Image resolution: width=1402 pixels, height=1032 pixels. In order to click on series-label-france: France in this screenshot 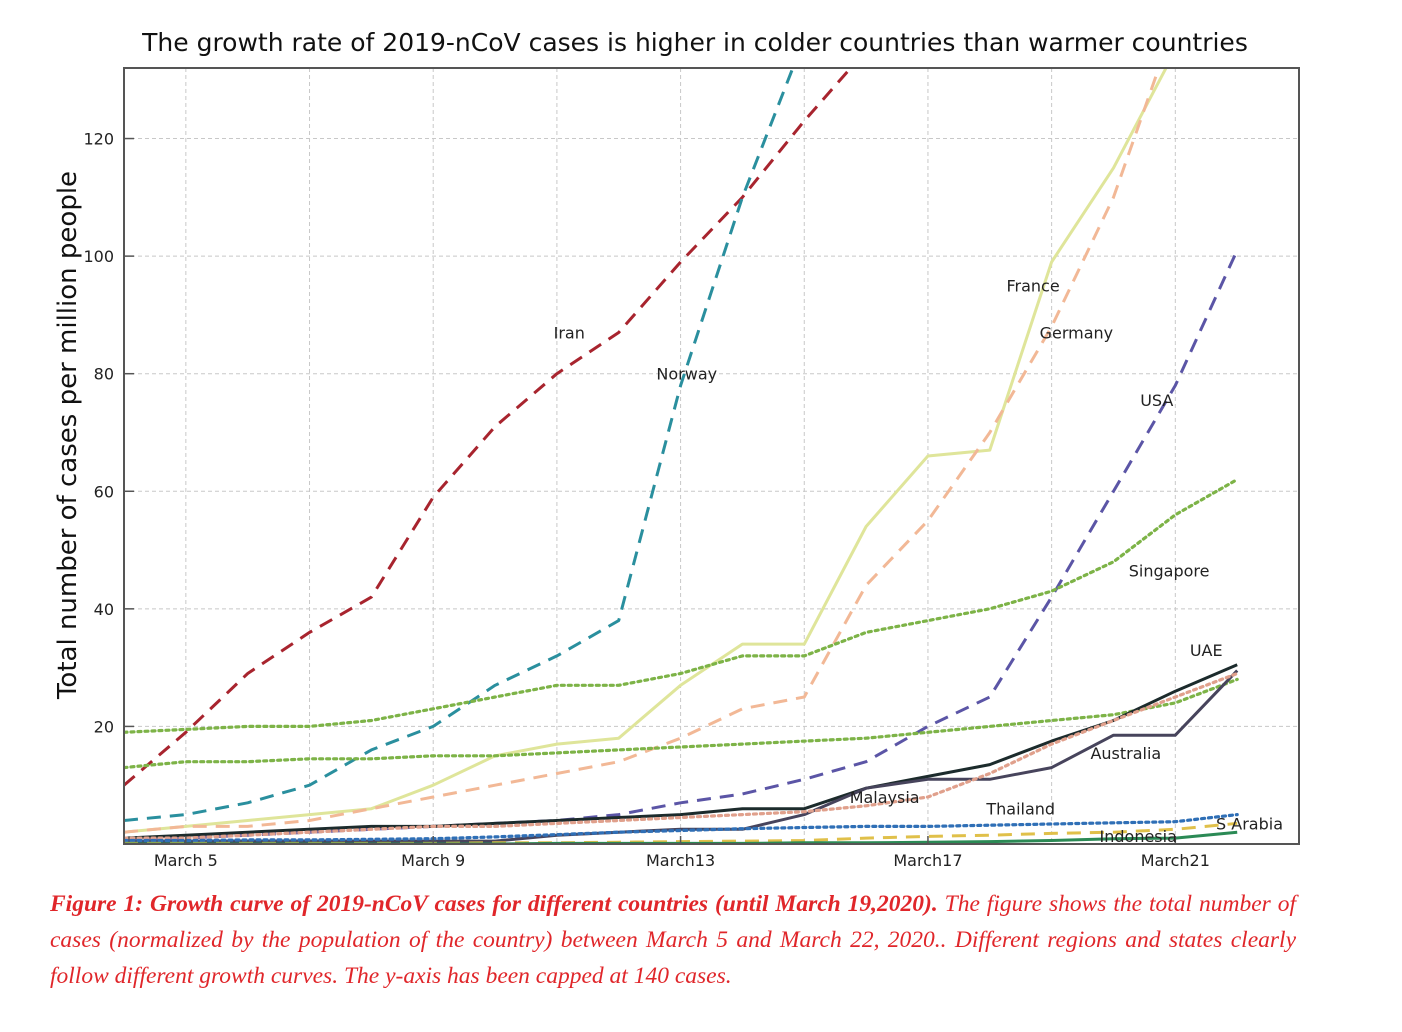, I will do `click(1032, 285)`.